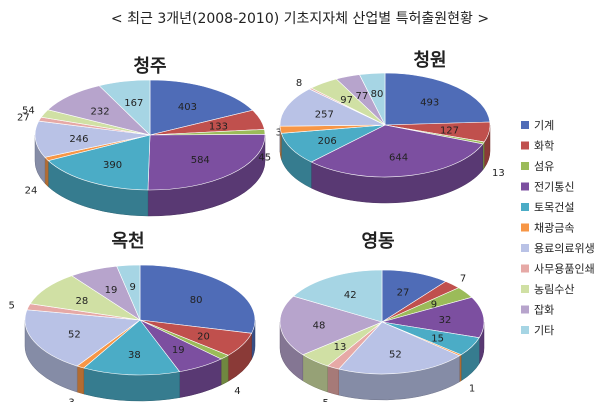  What do you see at coordinates (554, 228) in the screenshot?
I see `legend-item: 채광금속` at bounding box center [554, 228].